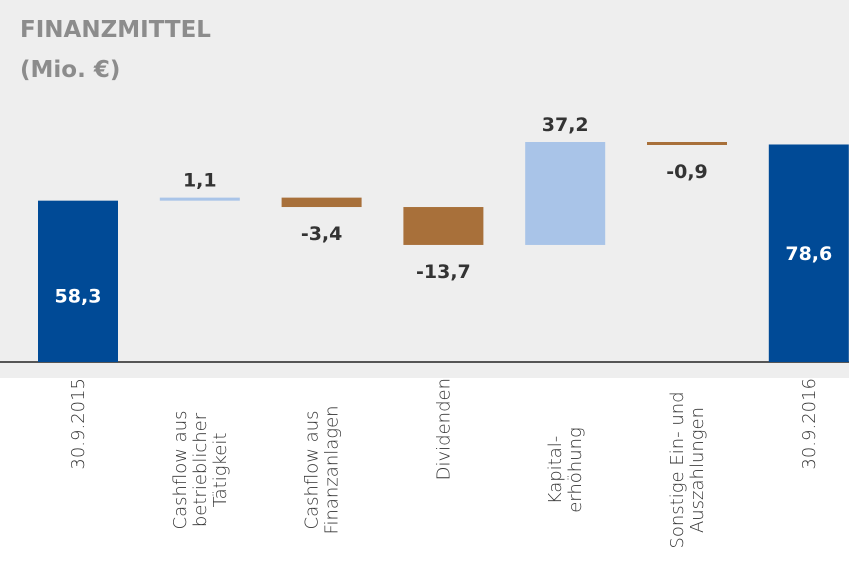 The width and height of the screenshot is (849, 575). What do you see at coordinates (677, 469) in the screenshot?
I see `x-tick-label: Sonstige Ein- und` at bounding box center [677, 469].